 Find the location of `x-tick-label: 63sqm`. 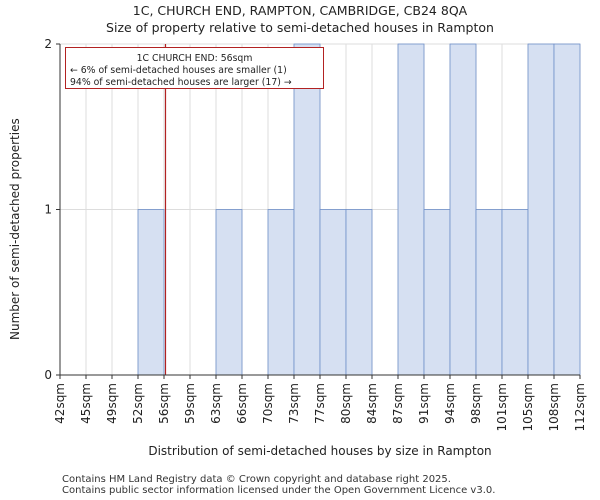

x-tick-label: 63sqm is located at coordinates (216, 403).